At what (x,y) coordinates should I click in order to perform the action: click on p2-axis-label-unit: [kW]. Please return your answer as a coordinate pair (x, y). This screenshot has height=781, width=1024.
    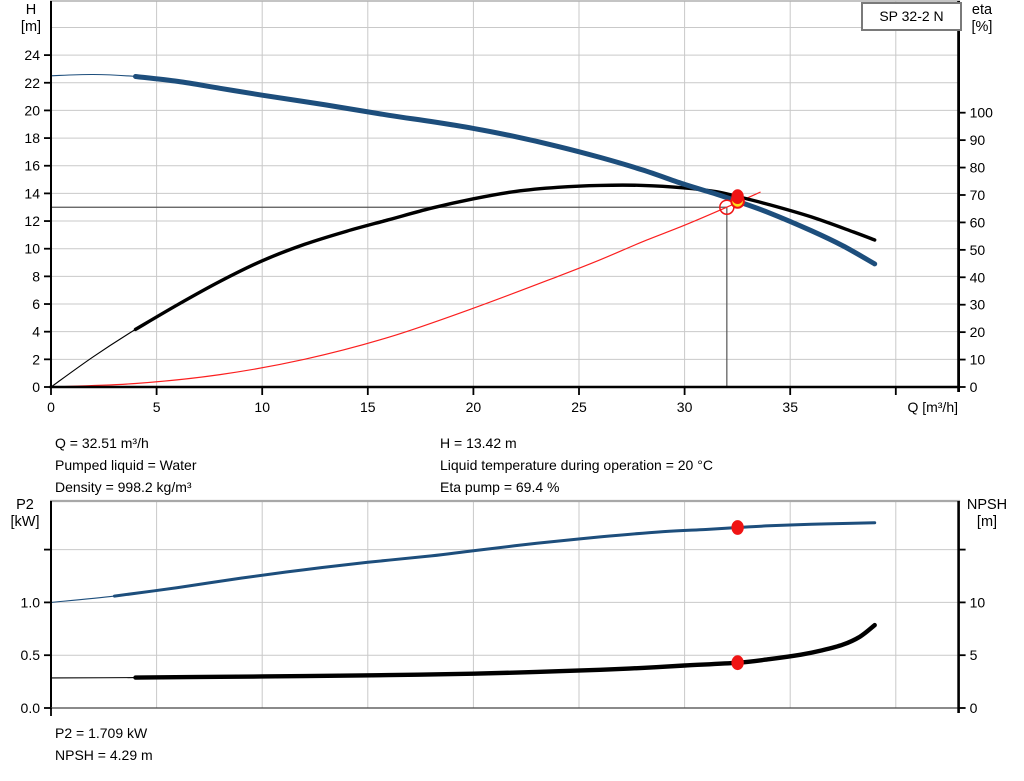
    Looking at the image, I should click on (25, 522).